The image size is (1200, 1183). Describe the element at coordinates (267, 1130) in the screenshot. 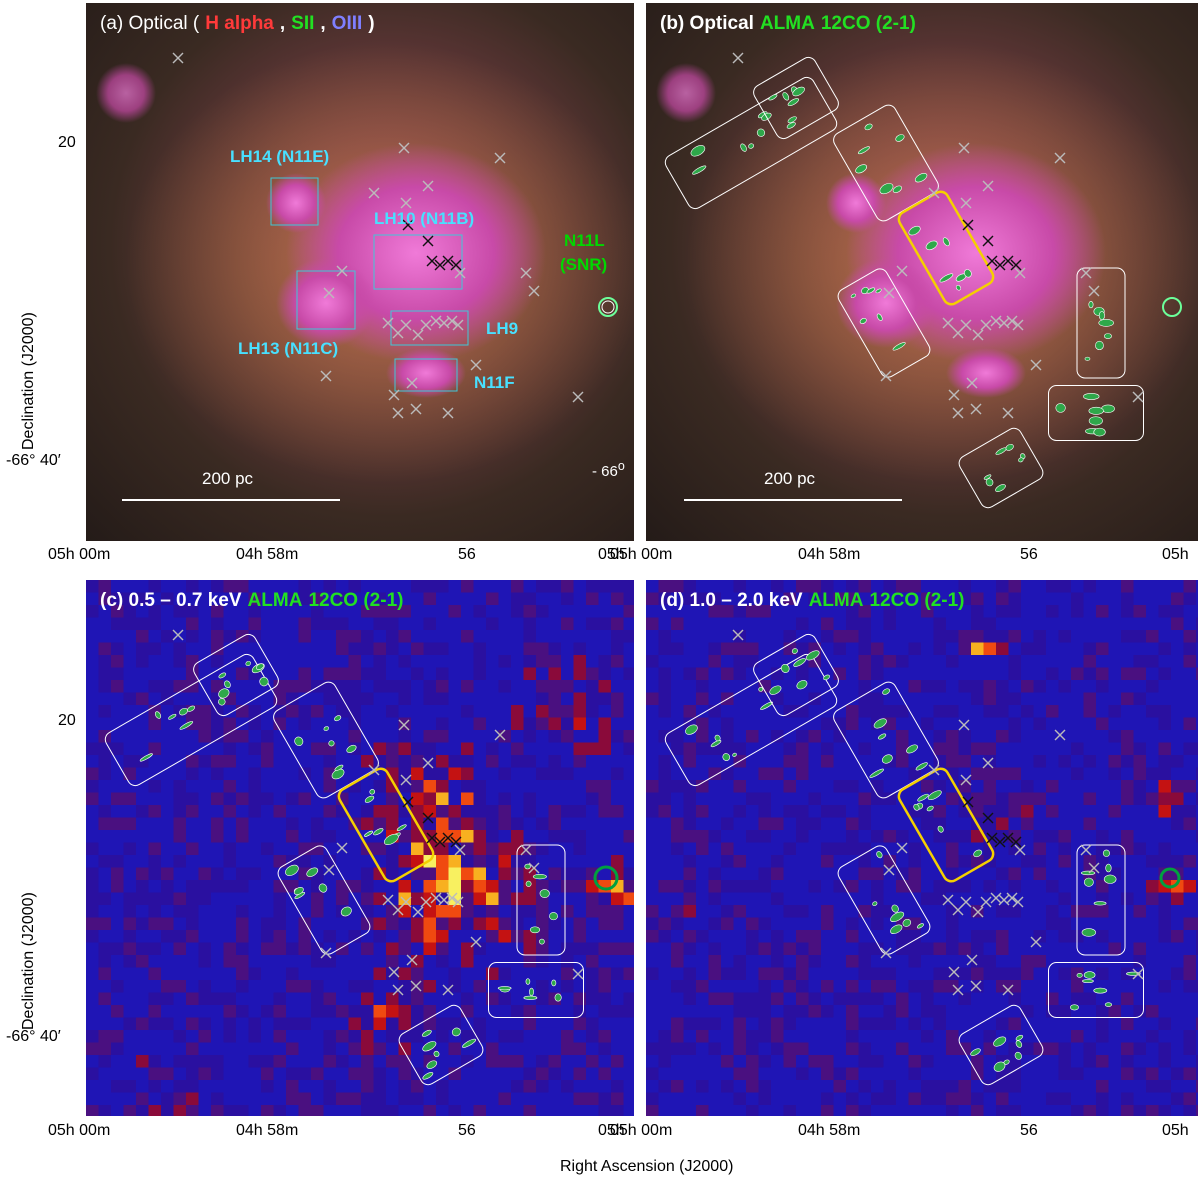

I see `x-tick-c-0458: 04h 58m` at that location.